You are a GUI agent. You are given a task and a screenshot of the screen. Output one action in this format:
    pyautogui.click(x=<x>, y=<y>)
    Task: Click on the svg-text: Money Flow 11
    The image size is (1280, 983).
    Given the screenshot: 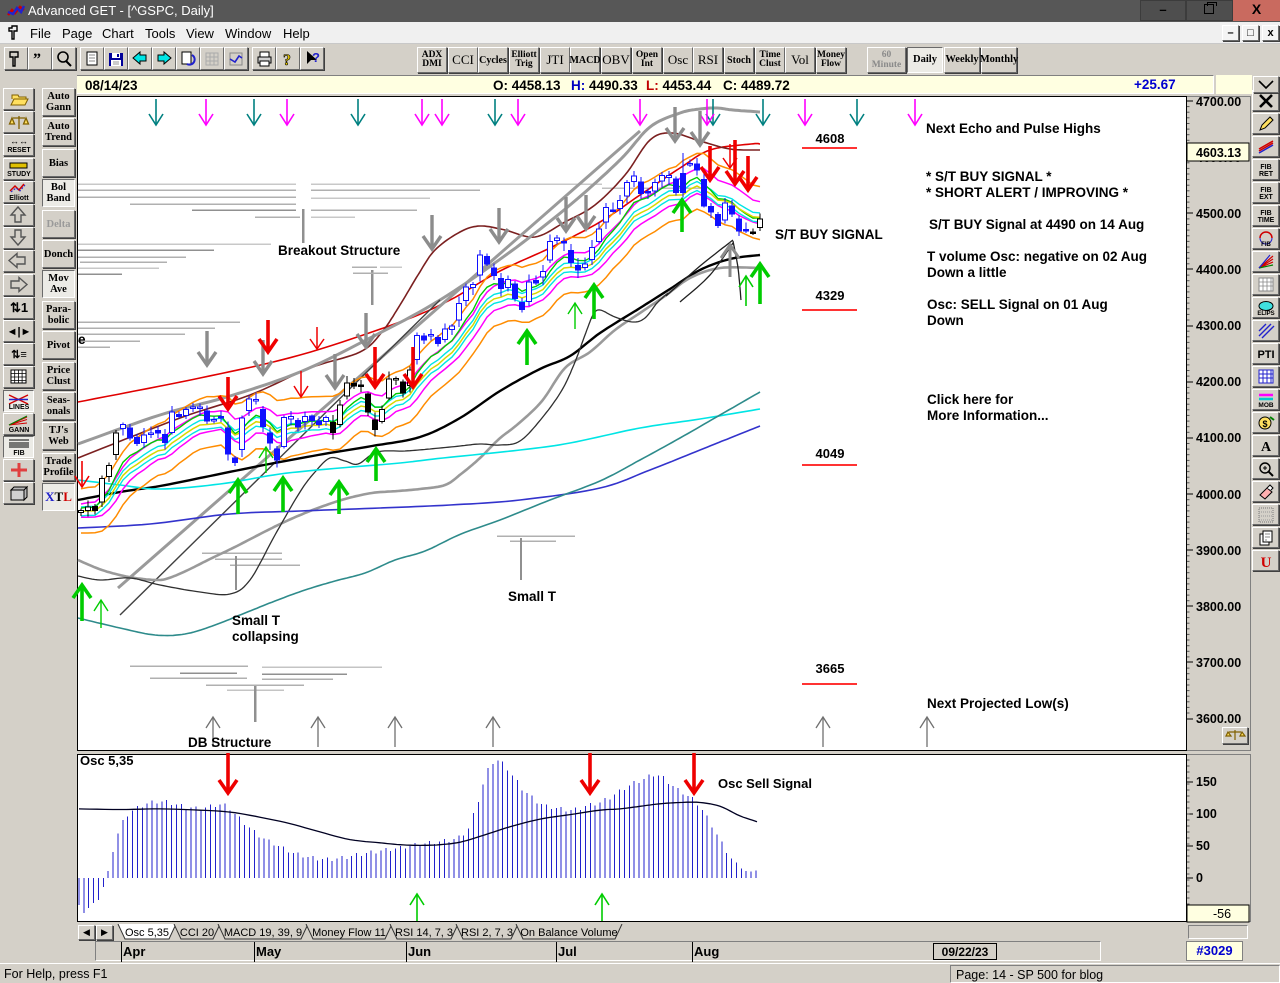 What is the action you would take?
    pyautogui.click(x=349, y=933)
    